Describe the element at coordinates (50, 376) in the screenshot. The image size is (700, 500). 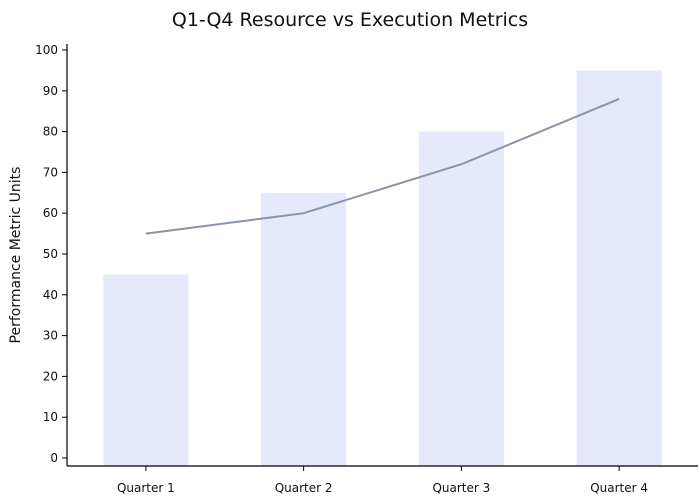
I see `y-tick-label-2: 20` at that location.